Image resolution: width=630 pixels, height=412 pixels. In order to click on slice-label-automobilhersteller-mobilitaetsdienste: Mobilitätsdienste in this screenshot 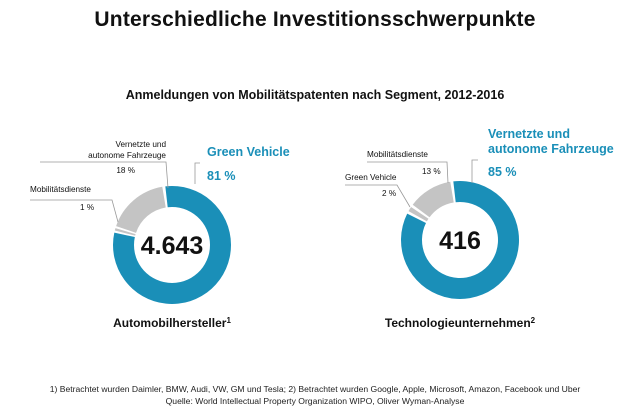, I will do `click(60, 189)`.